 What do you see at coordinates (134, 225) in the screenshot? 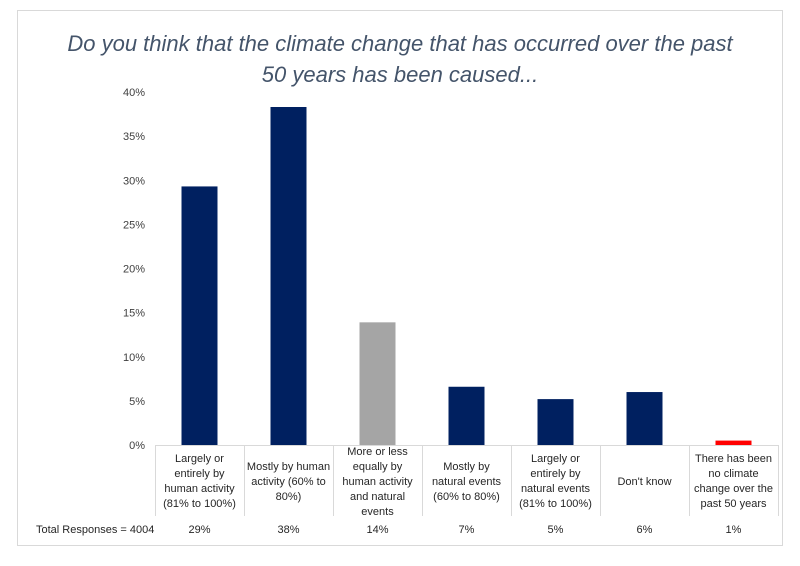
I see `y-tick-label: 25%` at bounding box center [134, 225].